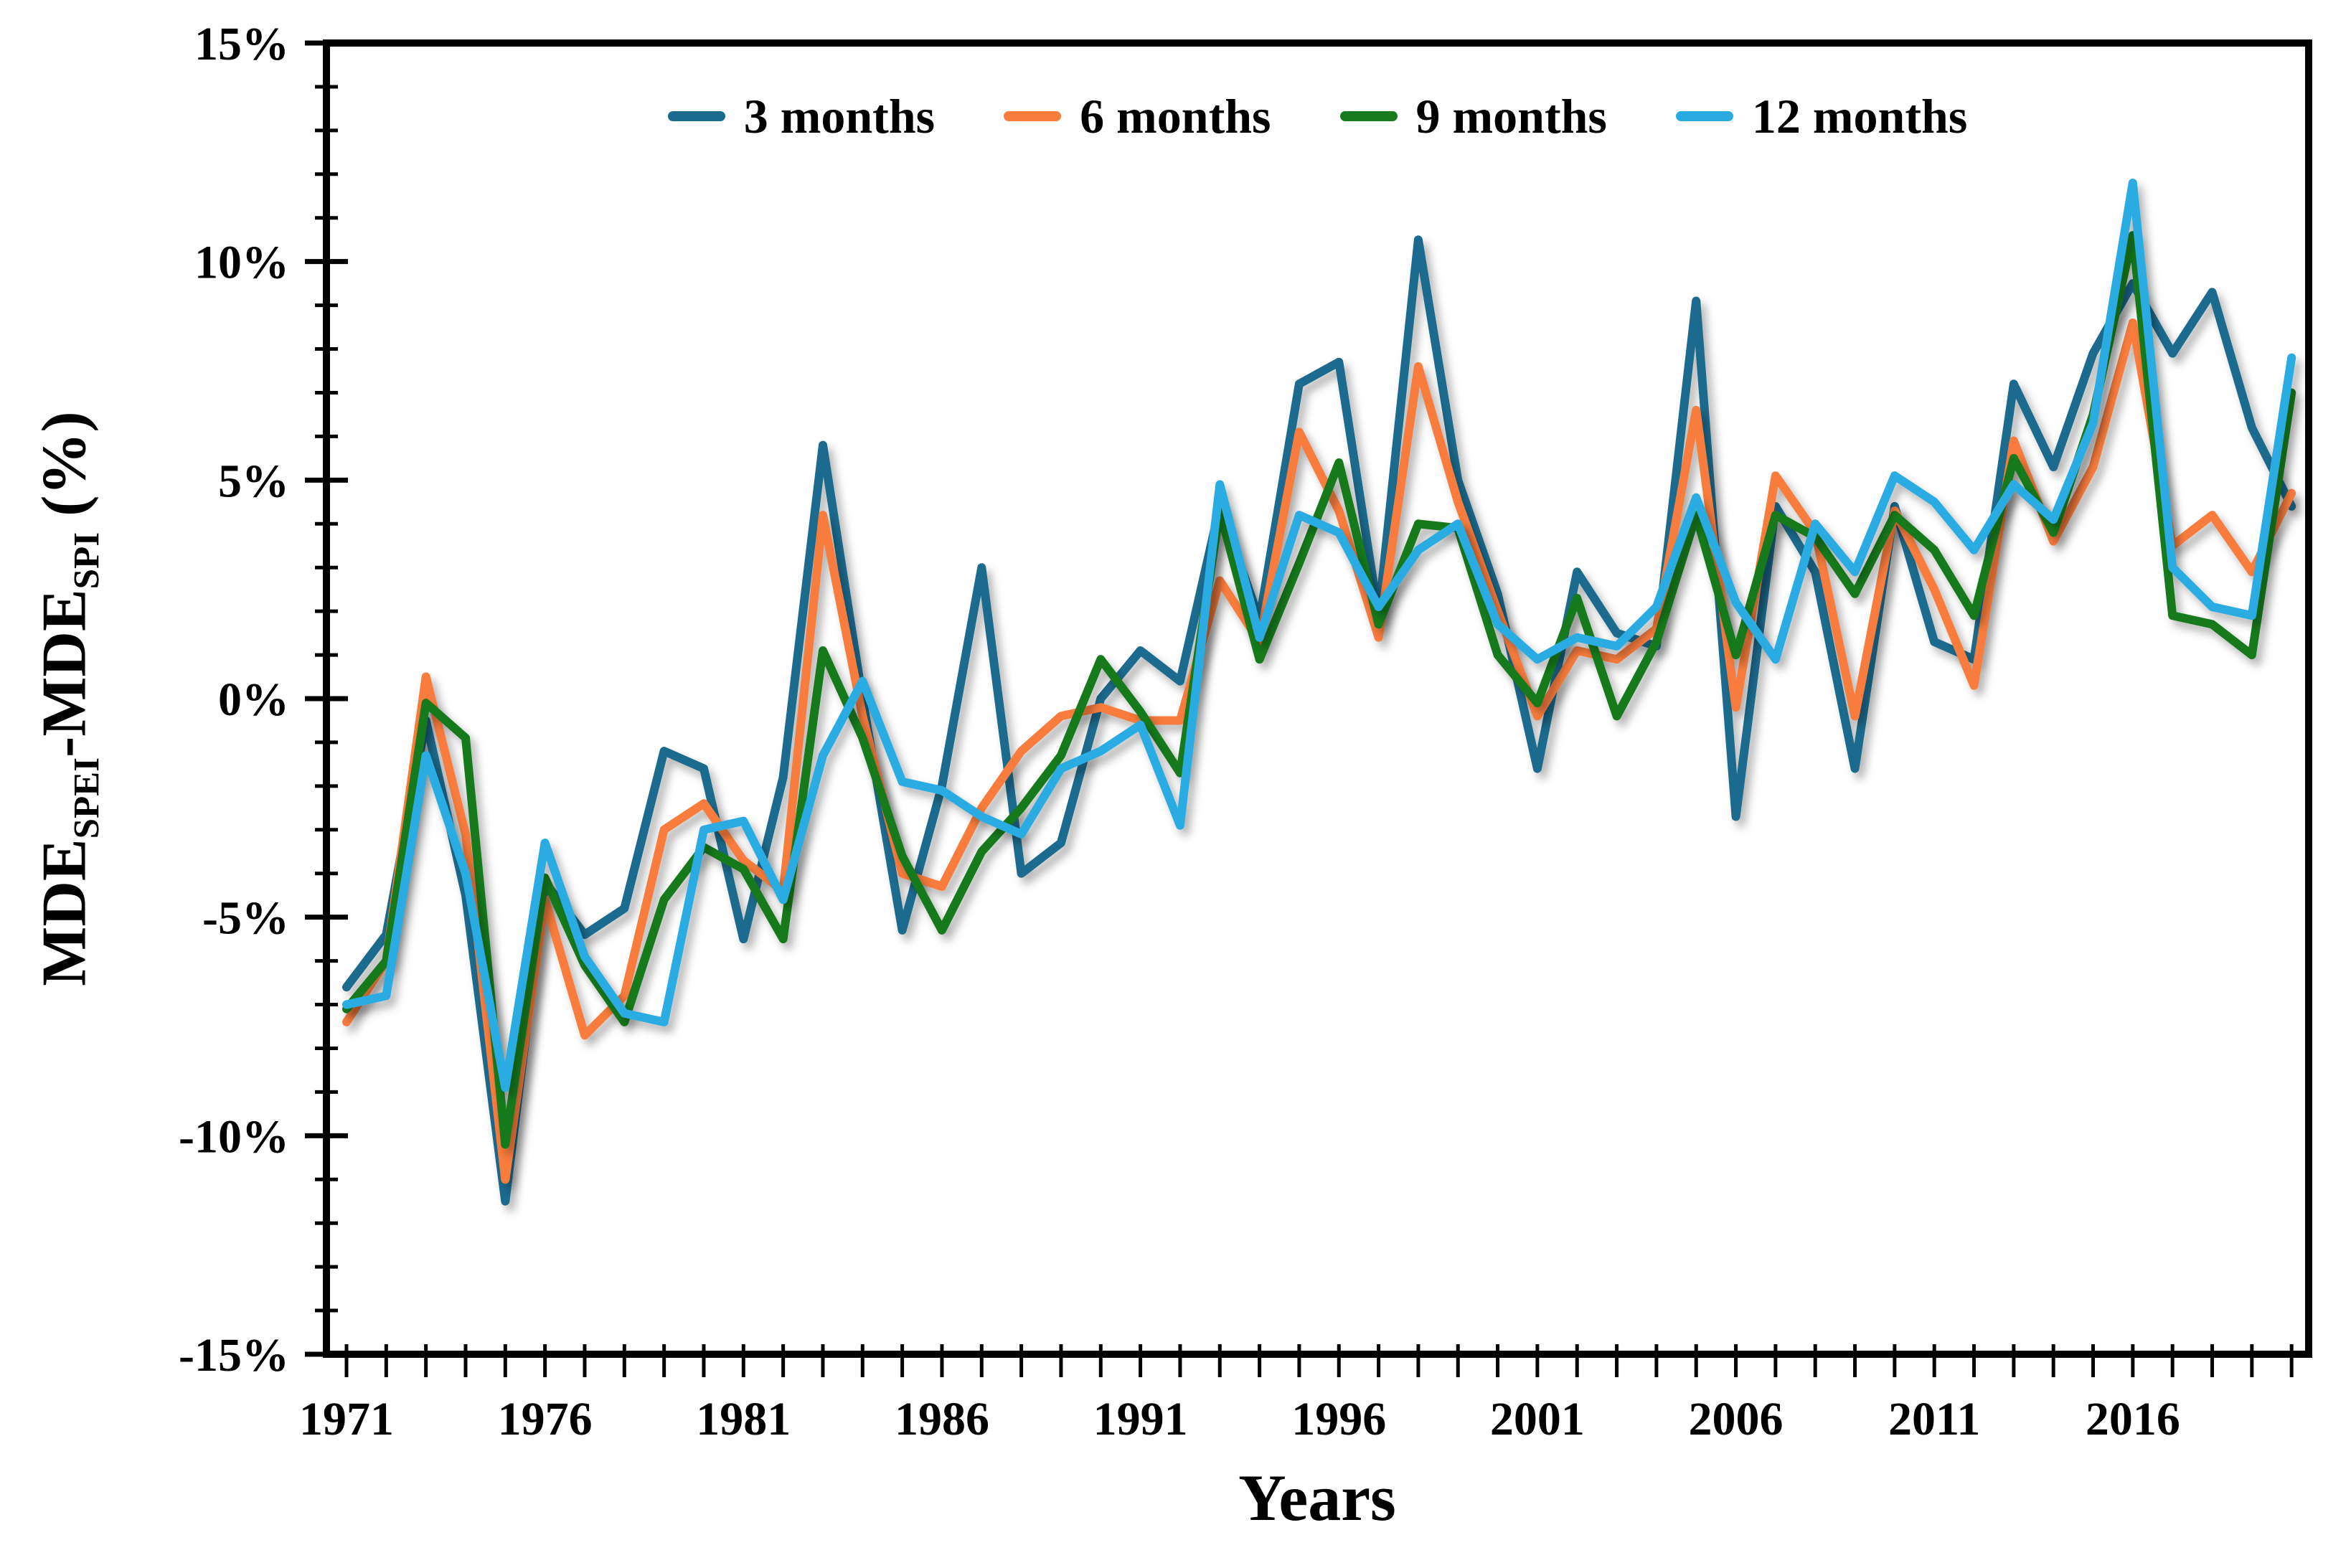  I want to click on legend-item-9-months: 9 months, so click(1473, 116).